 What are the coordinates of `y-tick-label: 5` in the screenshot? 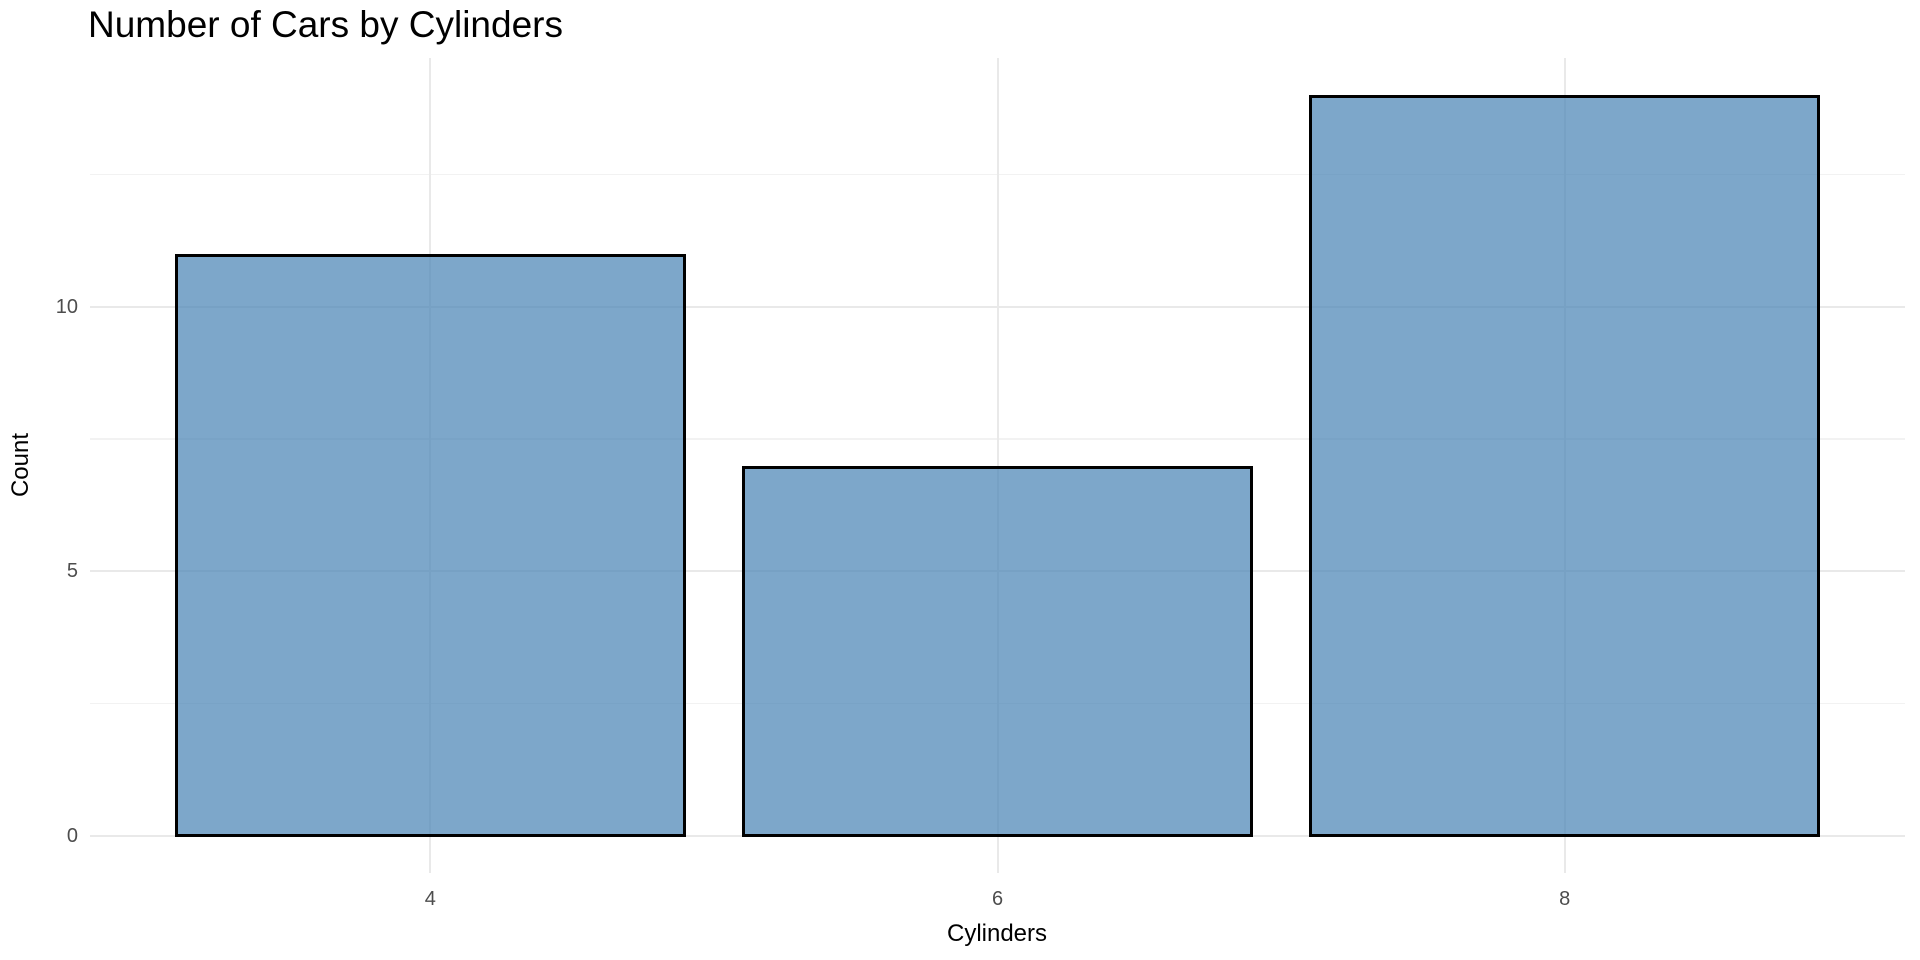 It's located at (72, 571).